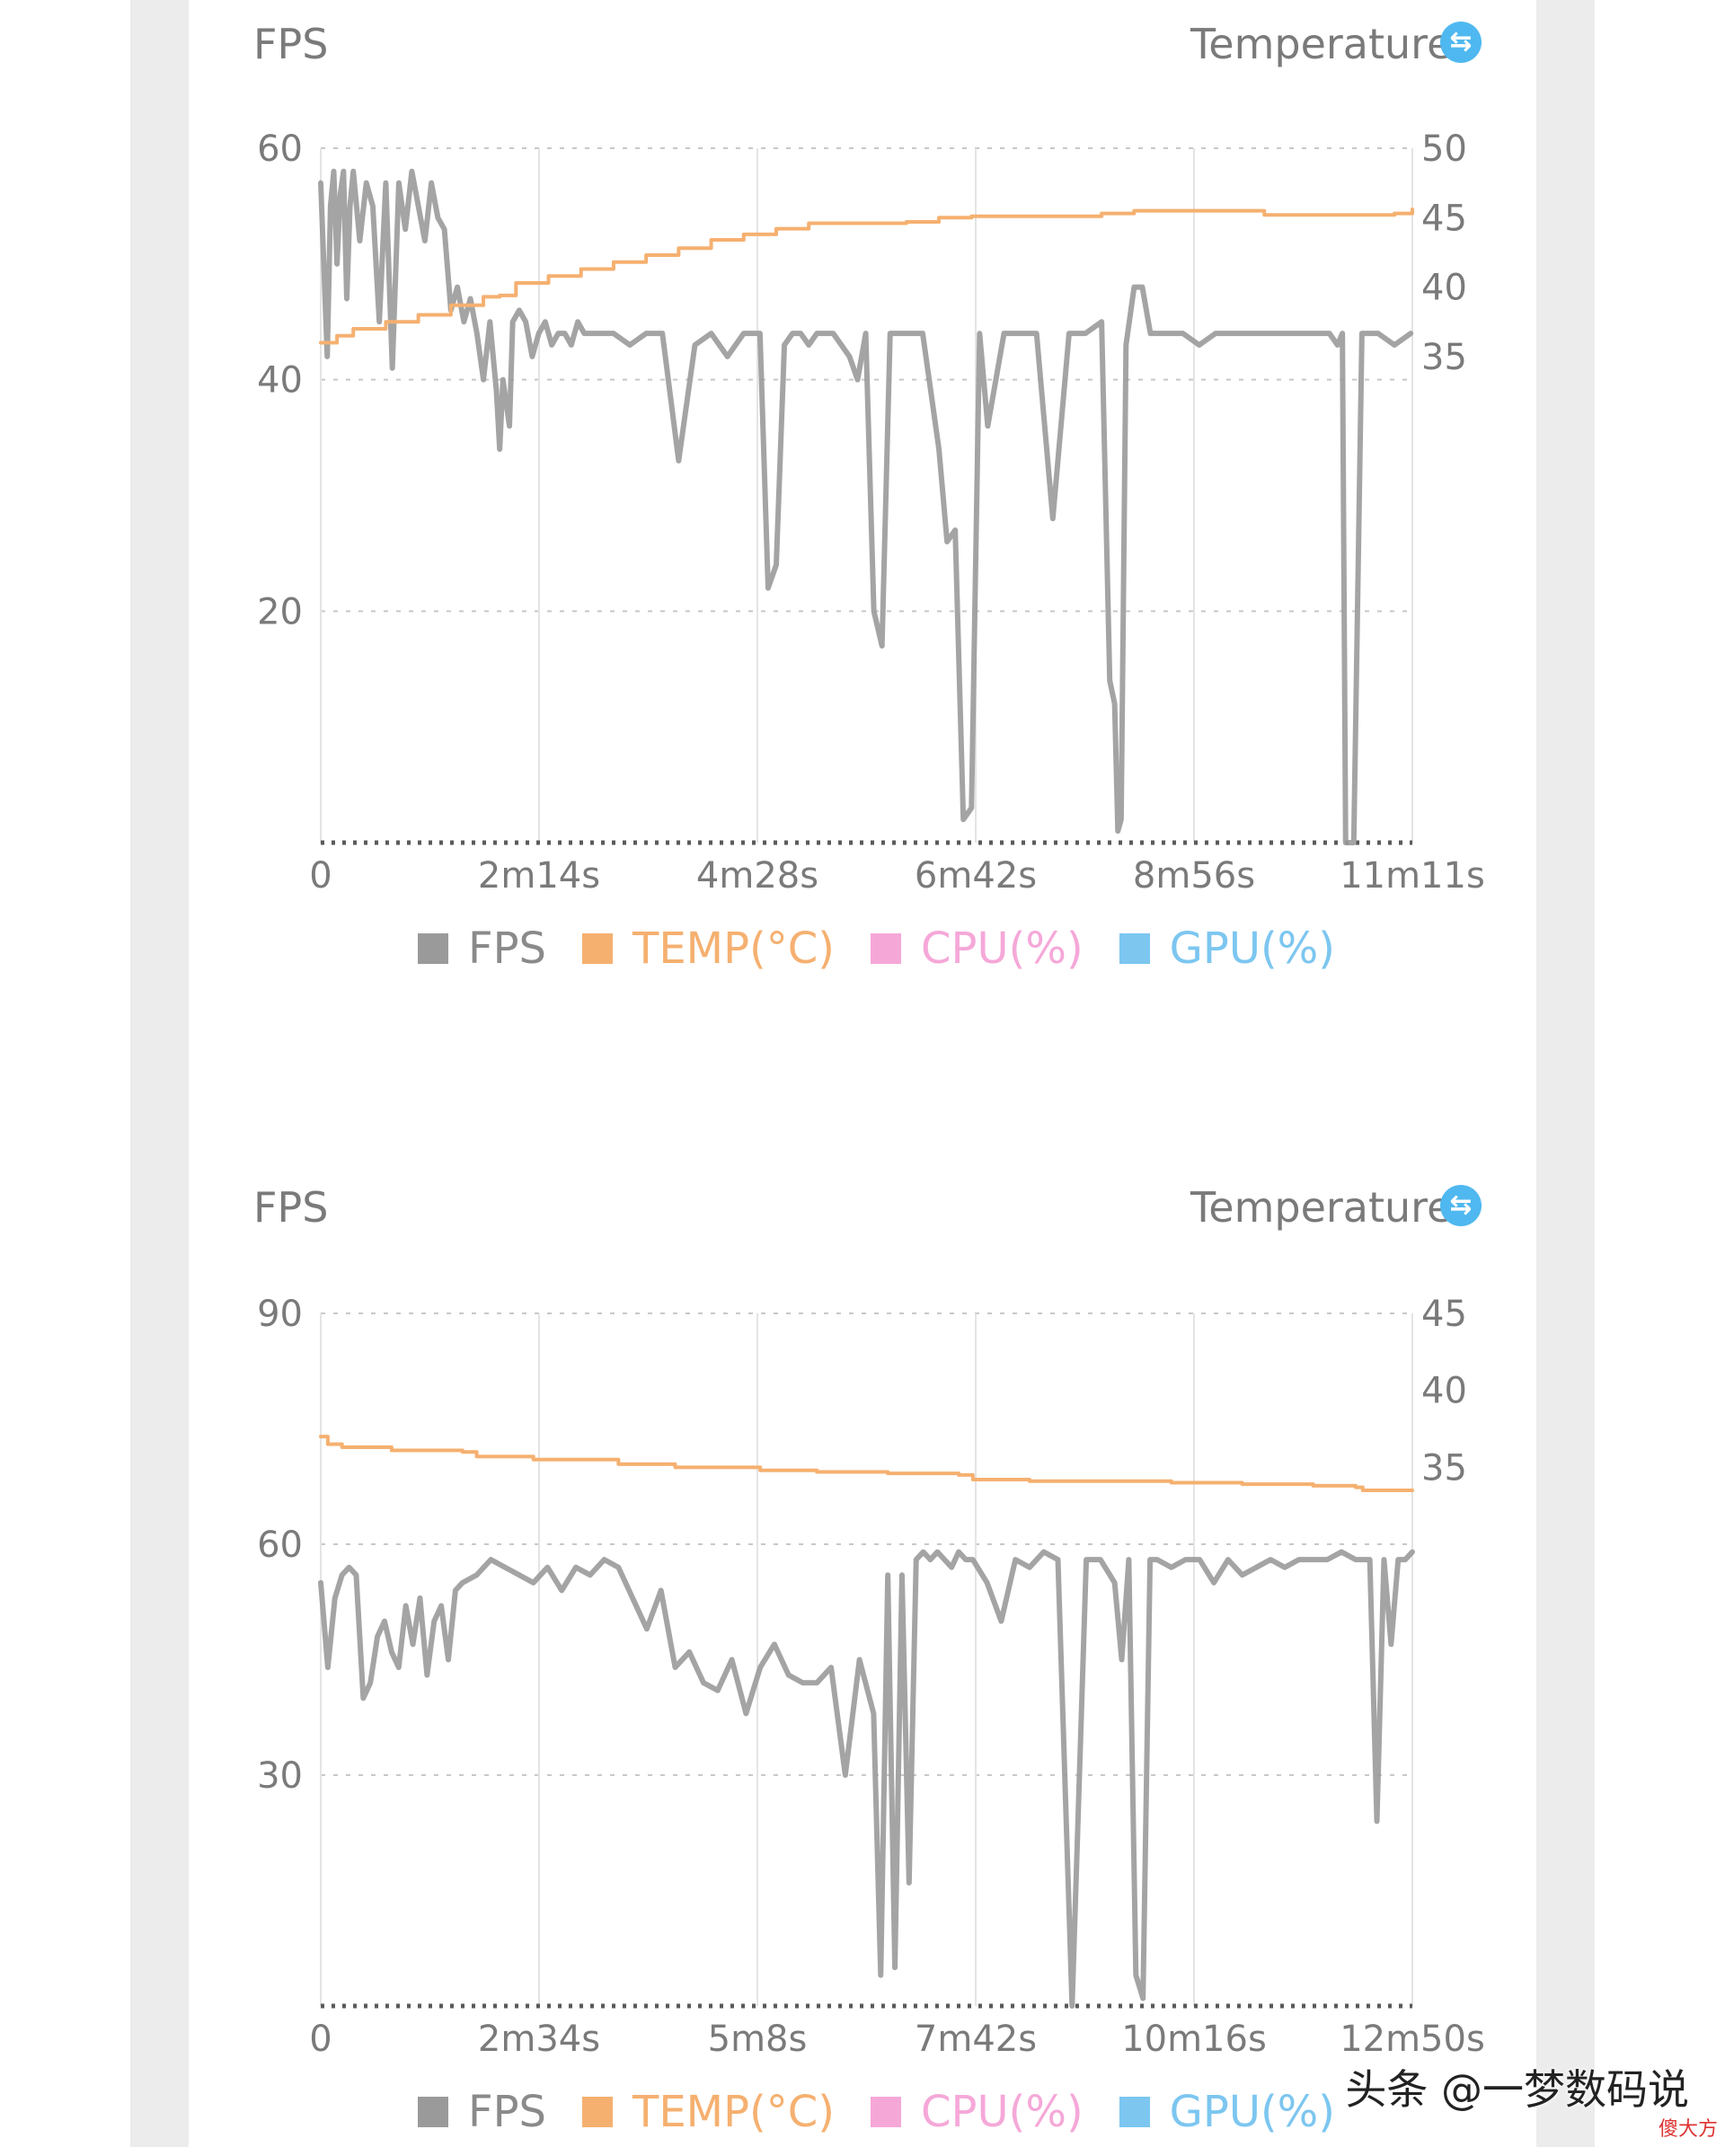 This screenshot has width=1725, height=2156. I want to click on watermark-small: 傻大方, so click(1688, 2129).